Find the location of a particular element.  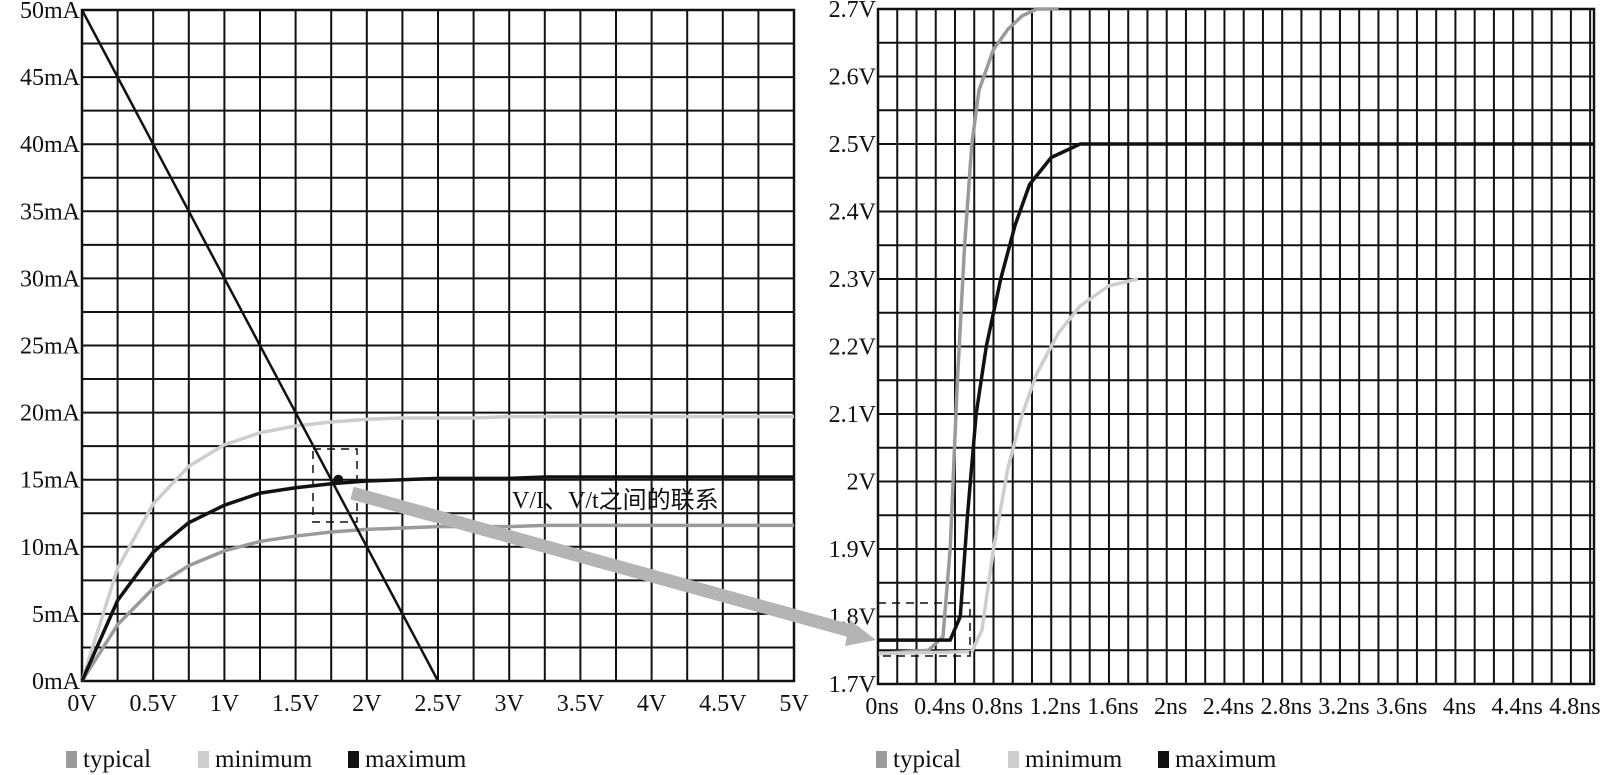

y-tick-label: 2.3V is located at coordinates (853, 280).